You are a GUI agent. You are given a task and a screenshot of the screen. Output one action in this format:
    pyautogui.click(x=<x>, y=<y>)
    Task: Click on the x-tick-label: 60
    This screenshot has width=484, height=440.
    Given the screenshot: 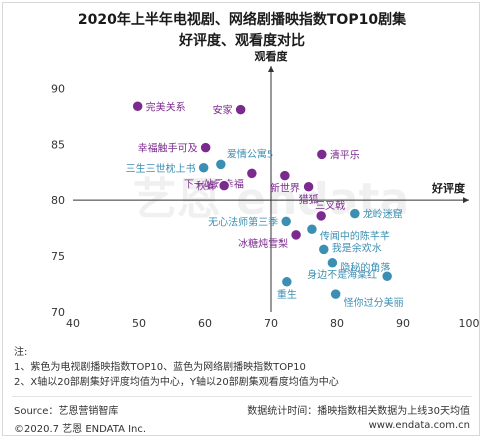 What is the action you would take?
    pyautogui.click(x=205, y=323)
    